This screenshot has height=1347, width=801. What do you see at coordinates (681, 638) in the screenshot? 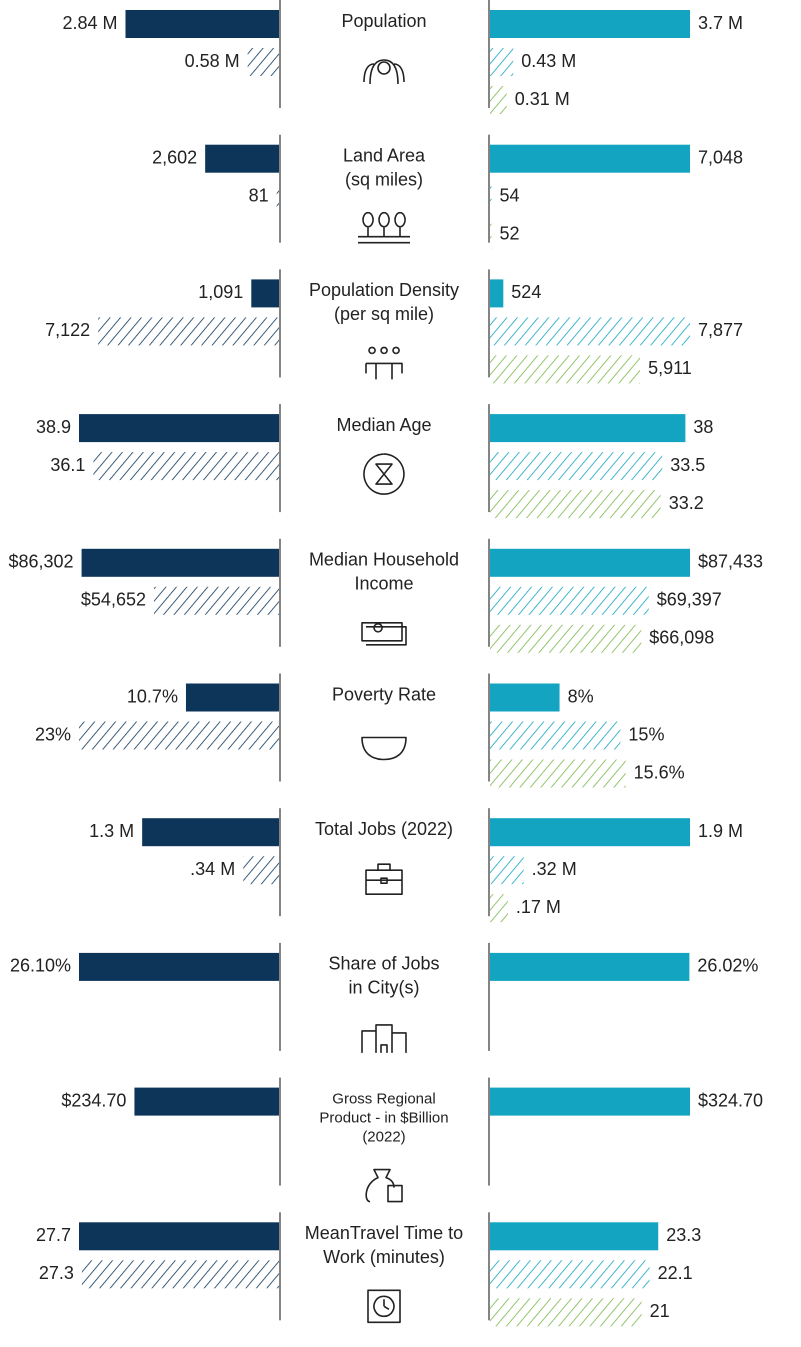
I see `value-label: $66,098` at bounding box center [681, 638].